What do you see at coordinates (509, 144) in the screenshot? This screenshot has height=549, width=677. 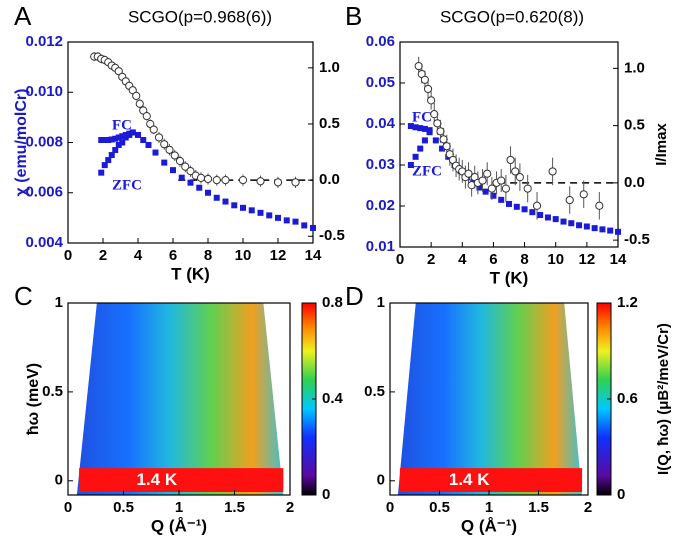 I see `plot-frame` at bounding box center [509, 144].